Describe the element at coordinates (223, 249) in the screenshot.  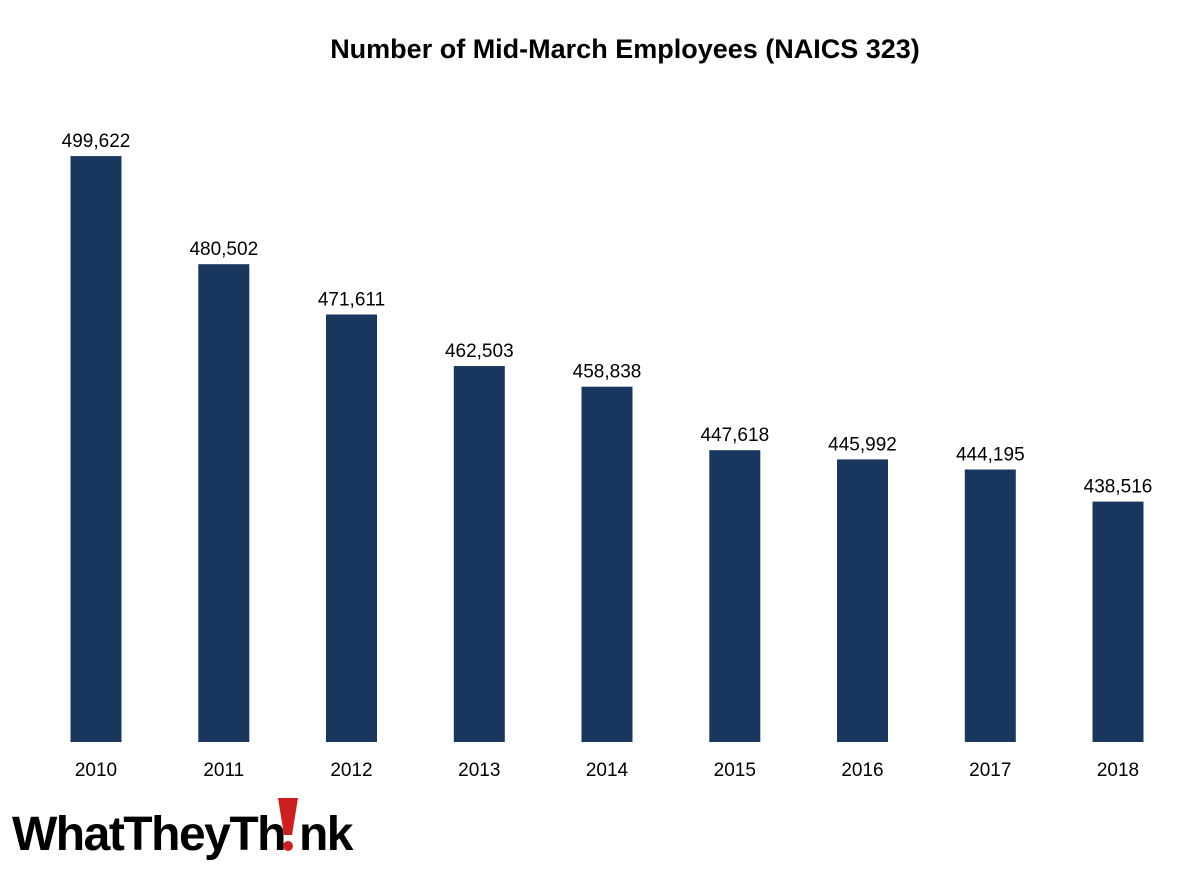
I see `data-label-2011: 480,502` at that location.